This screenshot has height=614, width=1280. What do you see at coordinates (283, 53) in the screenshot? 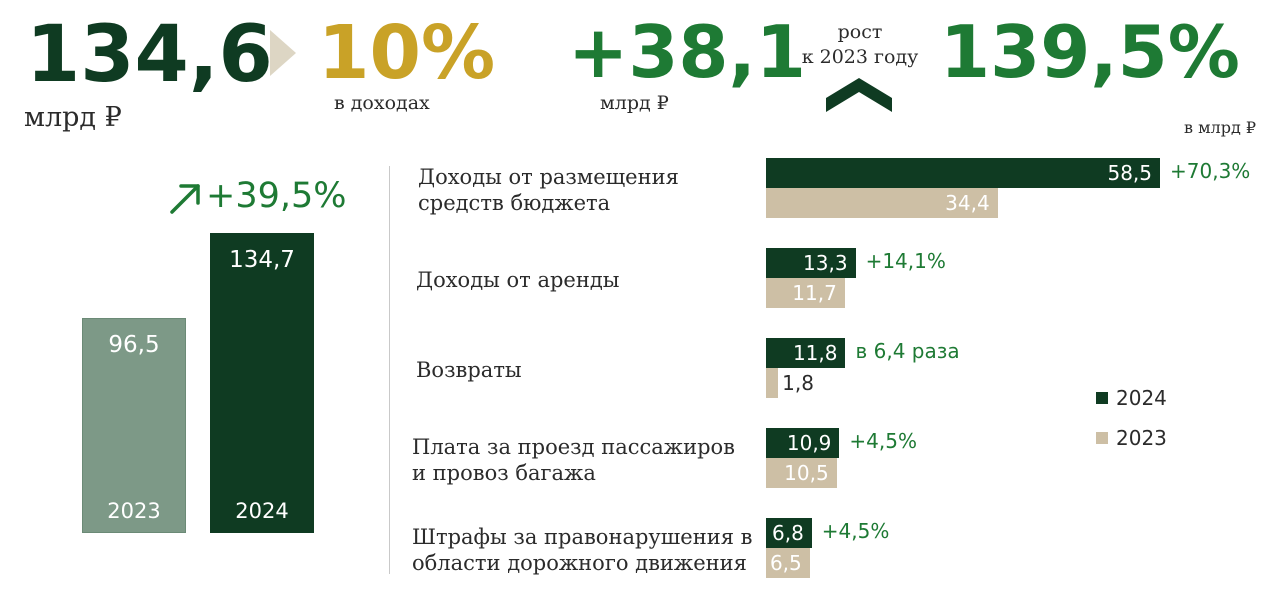
I see `chevron-right-icon` at bounding box center [283, 53].